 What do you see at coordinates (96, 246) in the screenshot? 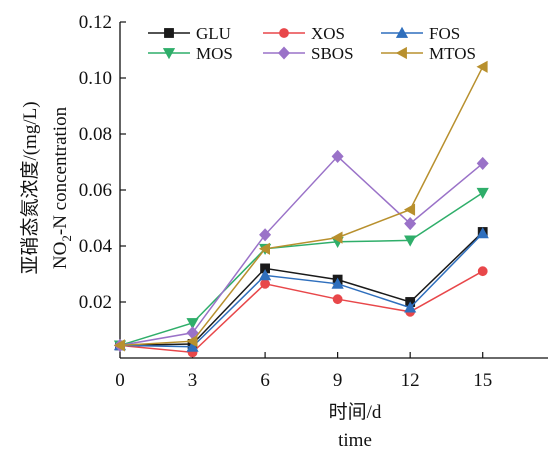
I see `y-tick-label: 0.04` at bounding box center [96, 246].